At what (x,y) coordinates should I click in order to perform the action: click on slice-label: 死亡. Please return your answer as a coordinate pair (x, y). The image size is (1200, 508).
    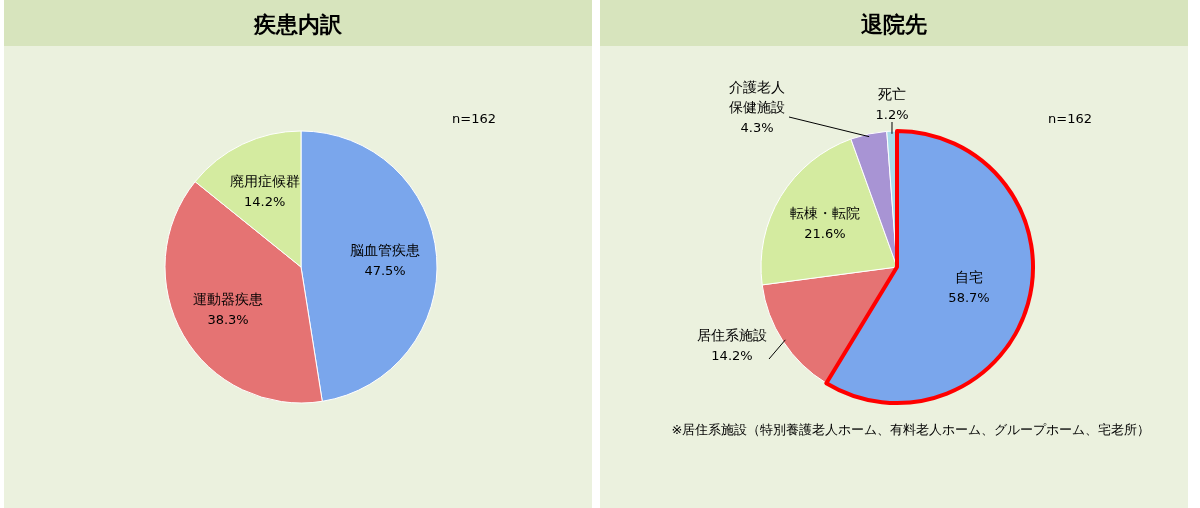
    Looking at the image, I should click on (892, 94).